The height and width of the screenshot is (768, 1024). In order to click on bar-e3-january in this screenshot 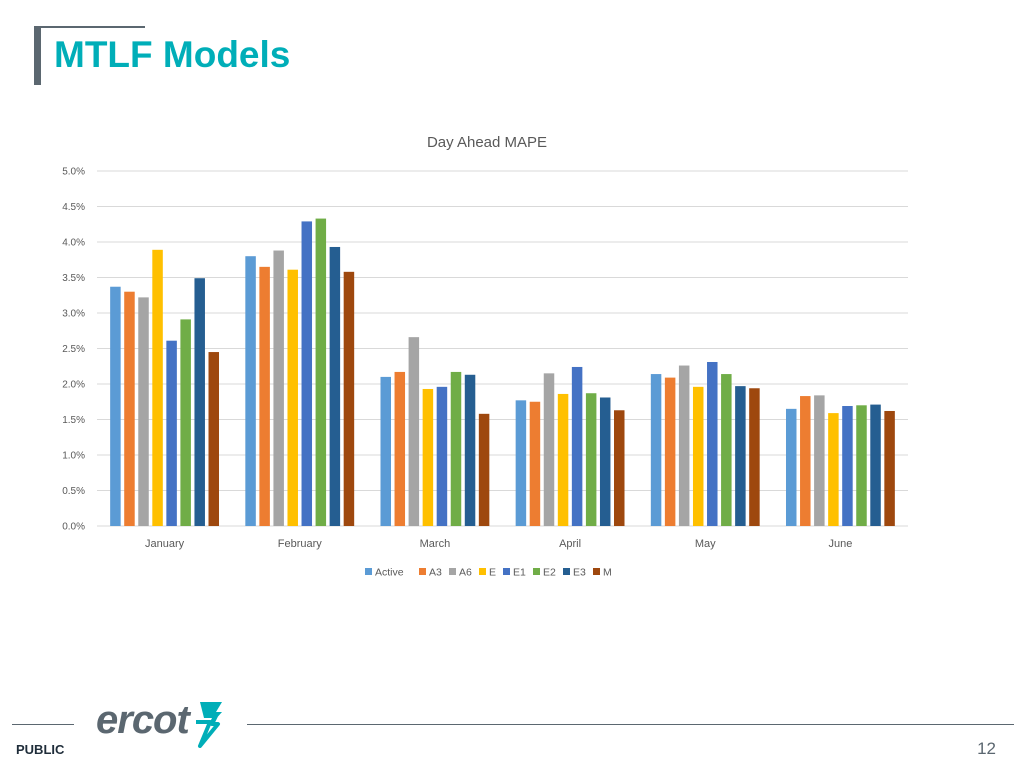, I will do `click(199, 402)`.